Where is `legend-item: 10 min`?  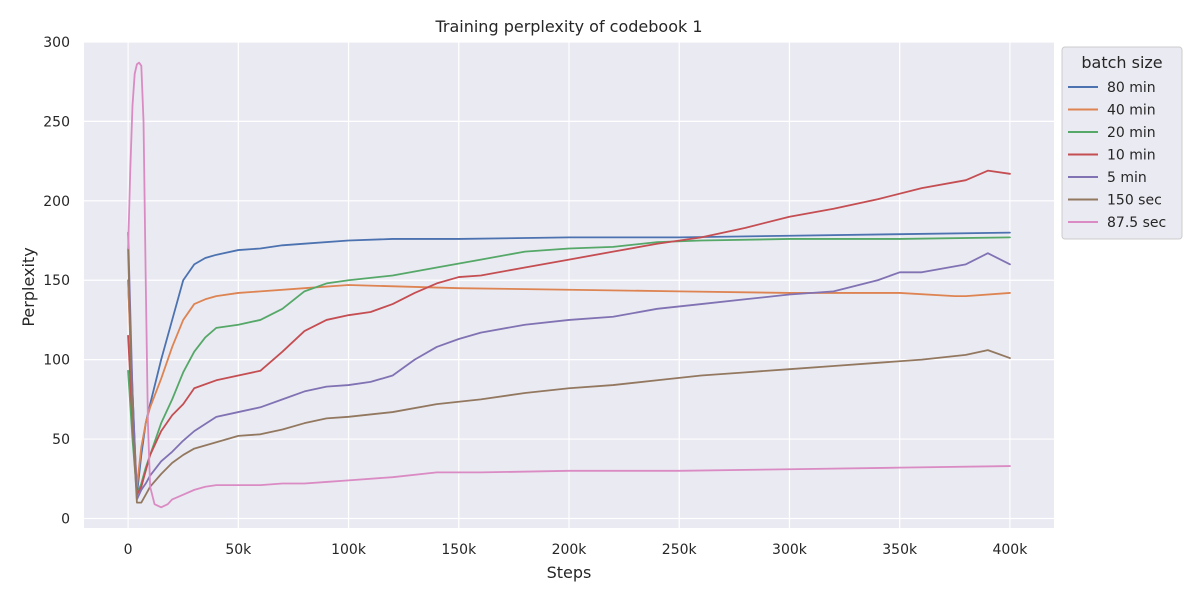
legend-item: 10 min is located at coordinates (1112, 156).